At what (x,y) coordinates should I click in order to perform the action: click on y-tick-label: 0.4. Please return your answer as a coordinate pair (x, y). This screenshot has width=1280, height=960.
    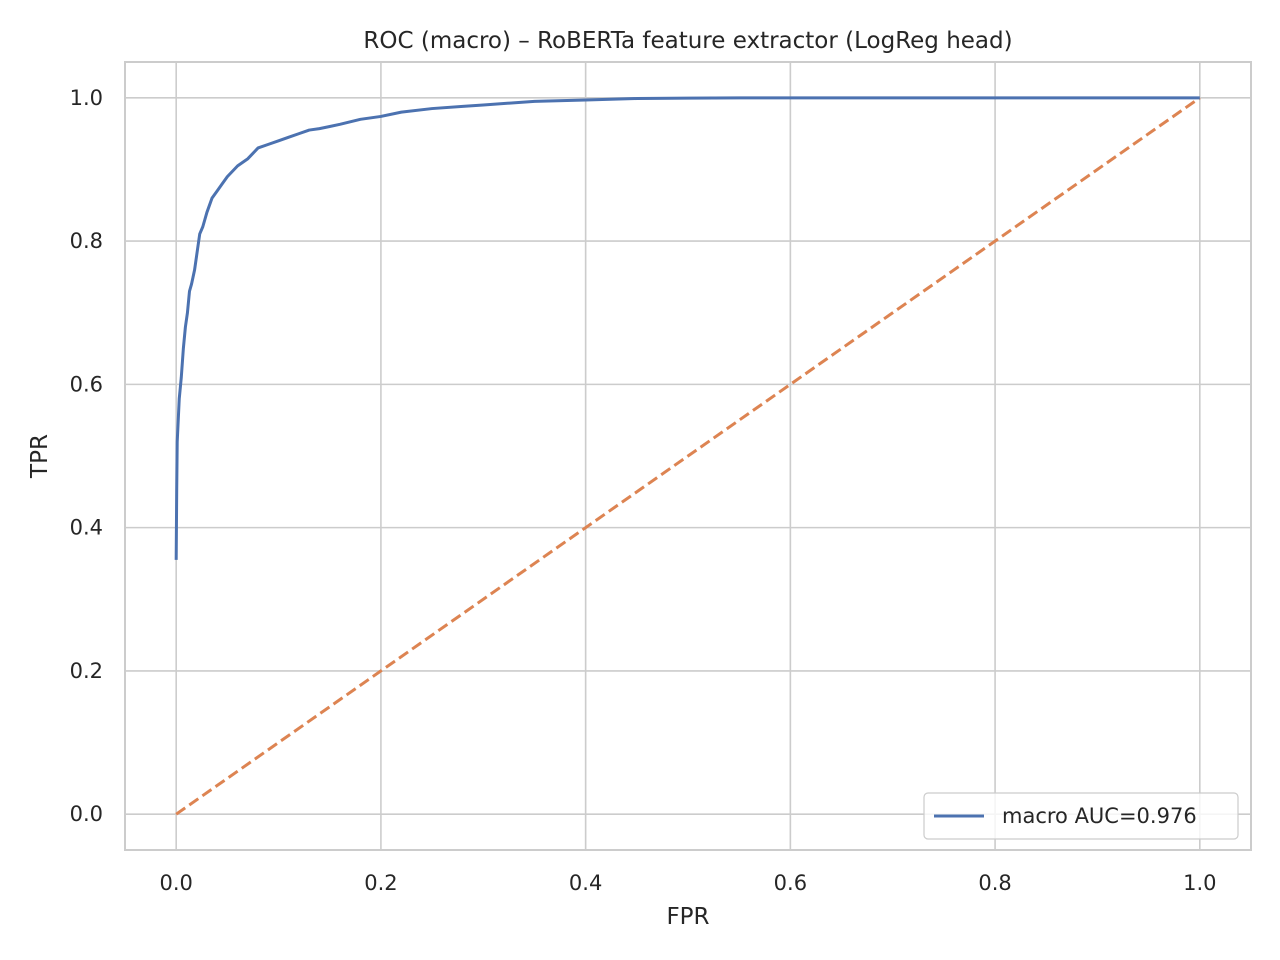
    Looking at the image, I should click on (86, 528).